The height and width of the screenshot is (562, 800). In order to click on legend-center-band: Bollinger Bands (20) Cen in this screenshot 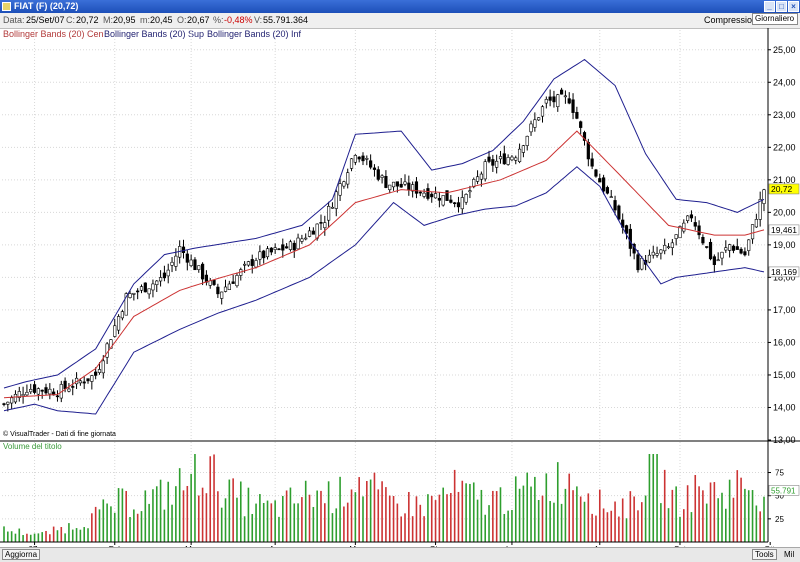, I will do `click(53, 34)`.